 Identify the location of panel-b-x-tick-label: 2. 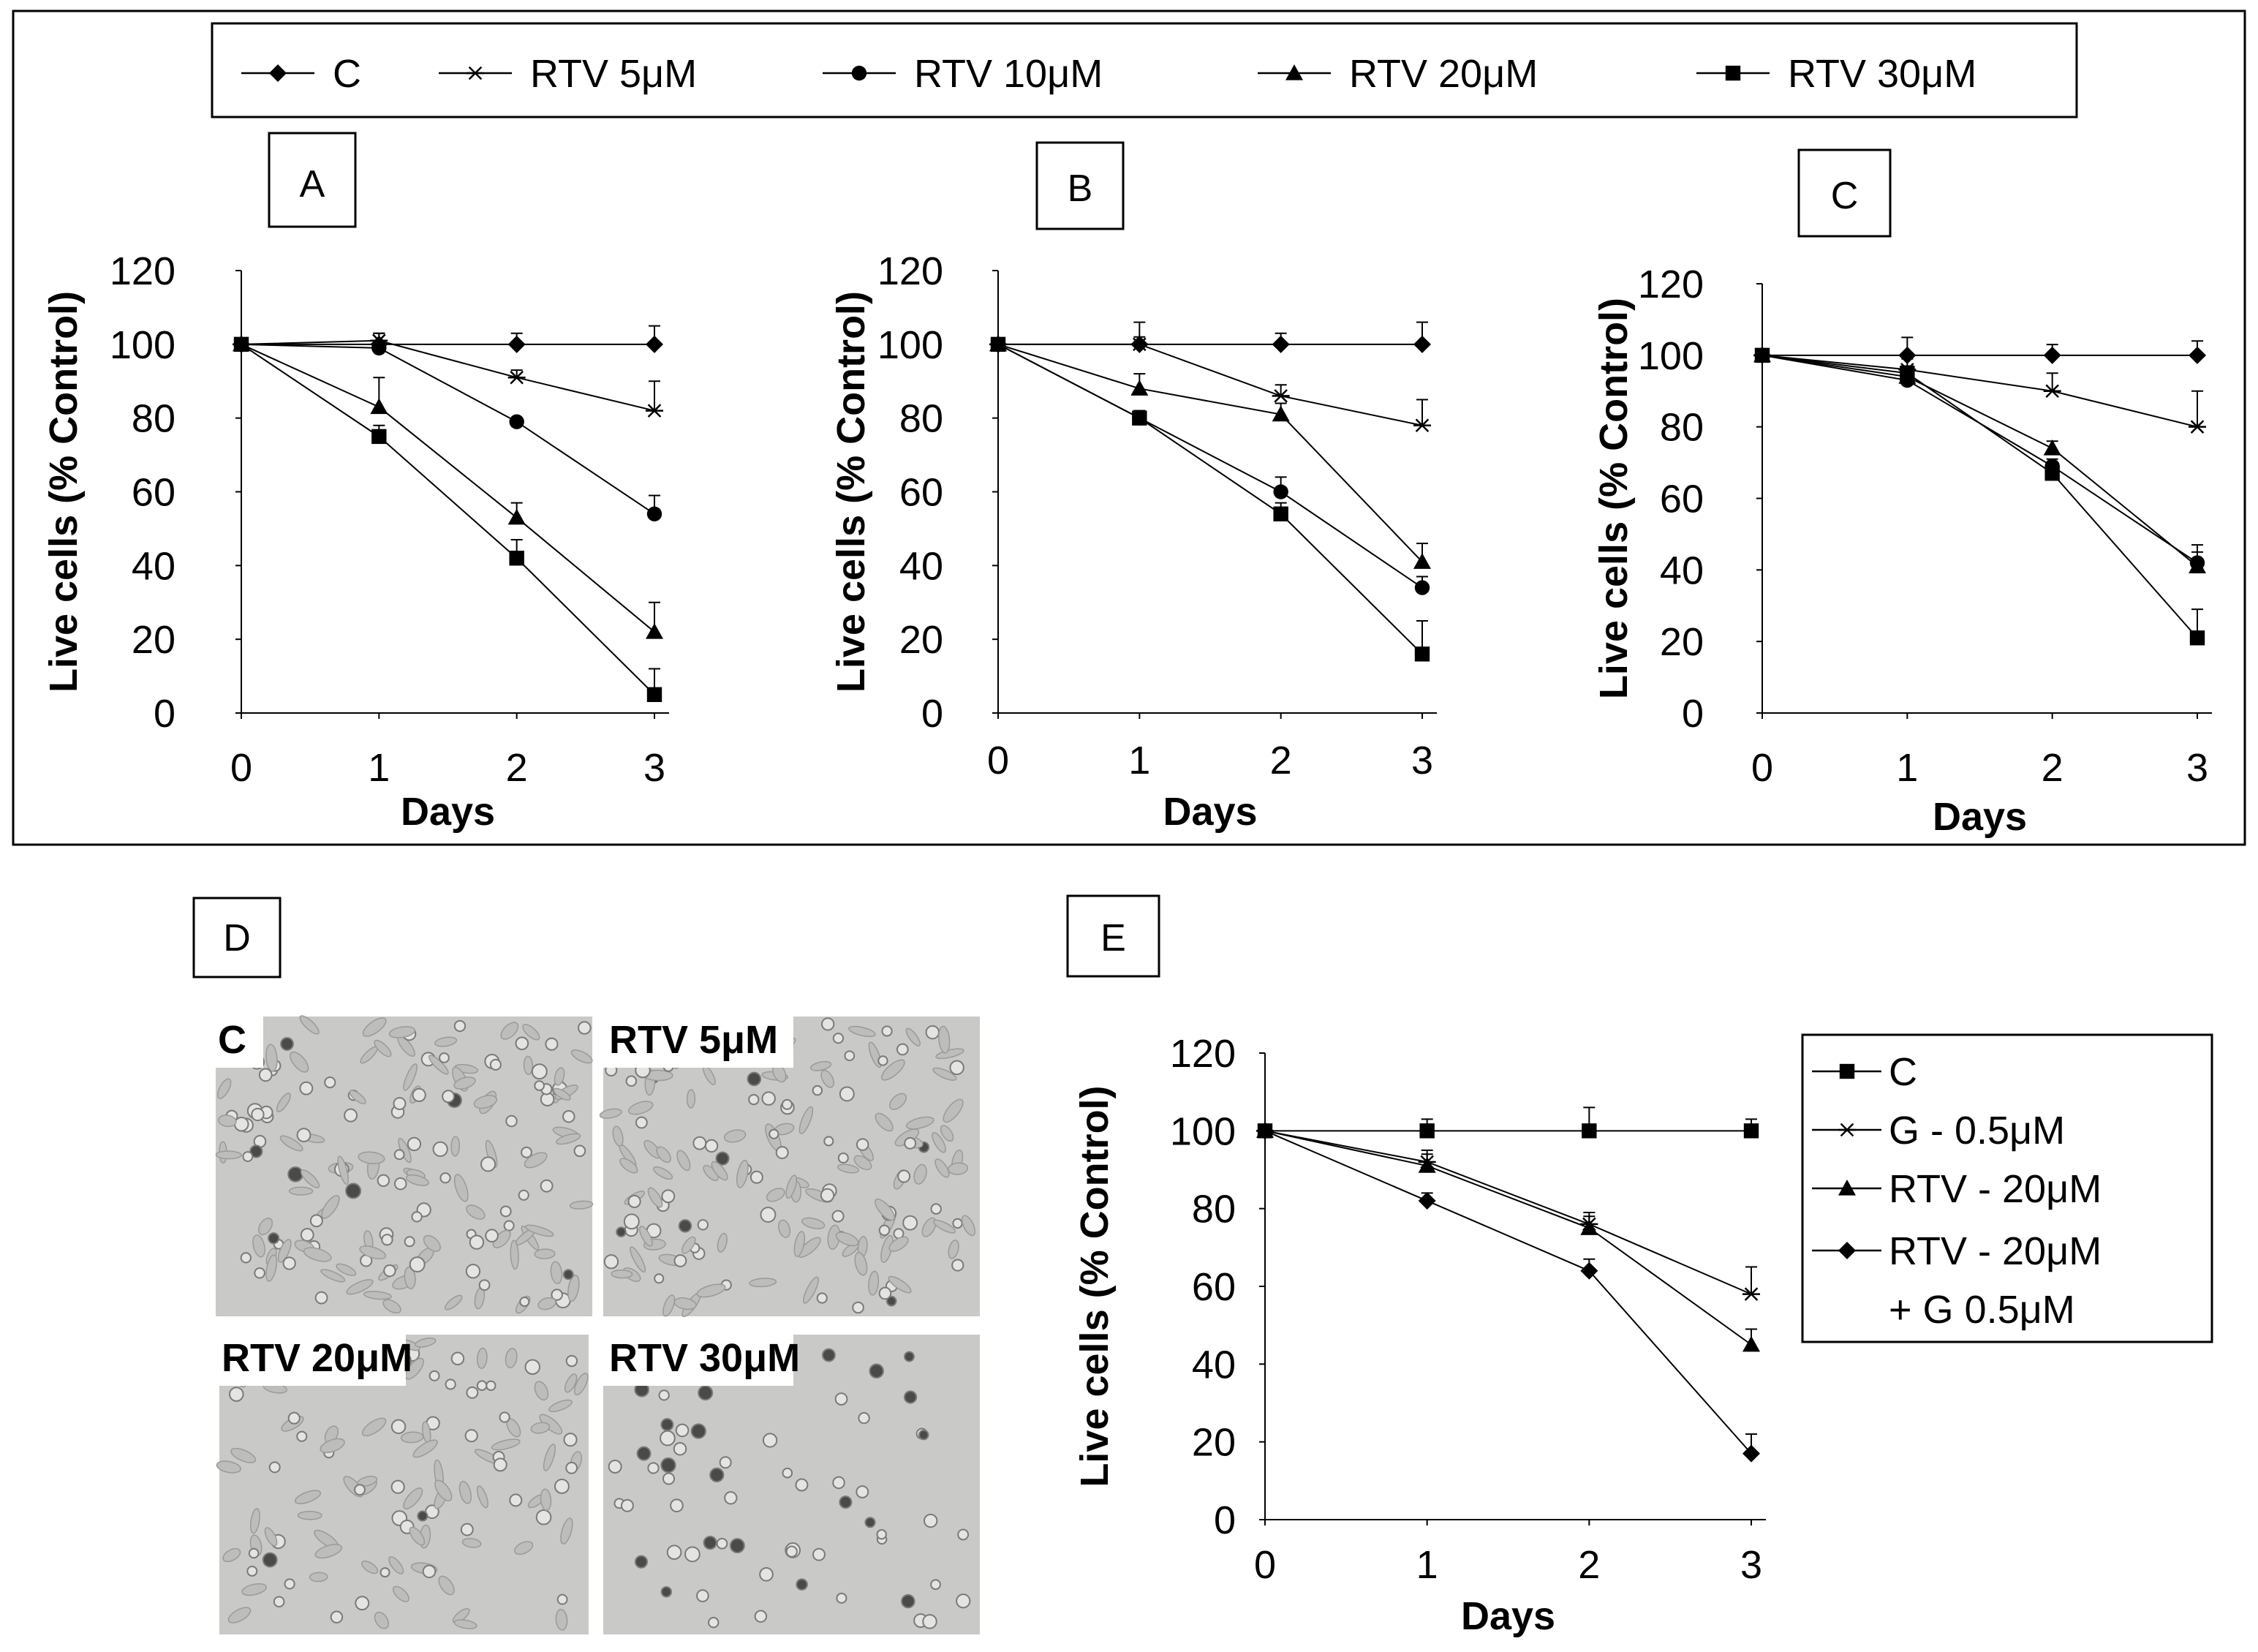
(1281, 760).